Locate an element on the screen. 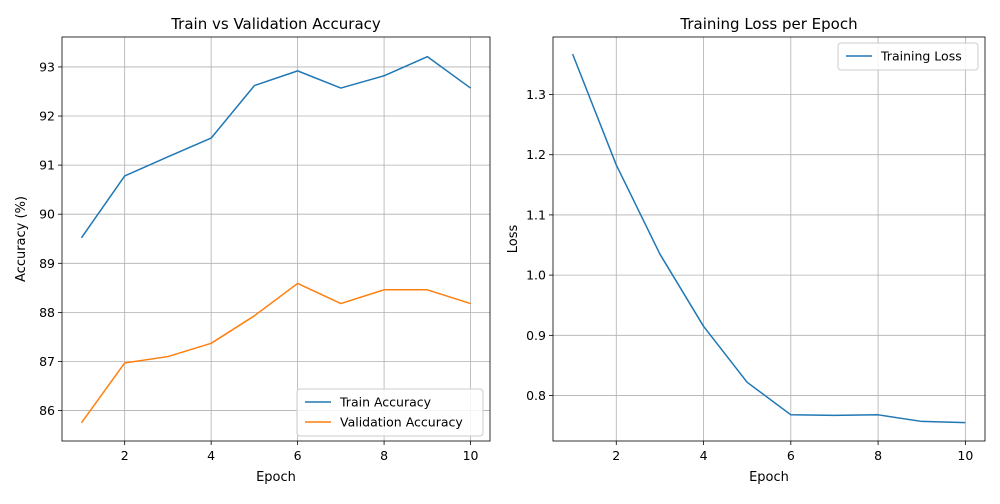 This screenshot has height=504, width=1000. legend: Train Accuracy Validation Accuracy is located at coordinates (390, 412).